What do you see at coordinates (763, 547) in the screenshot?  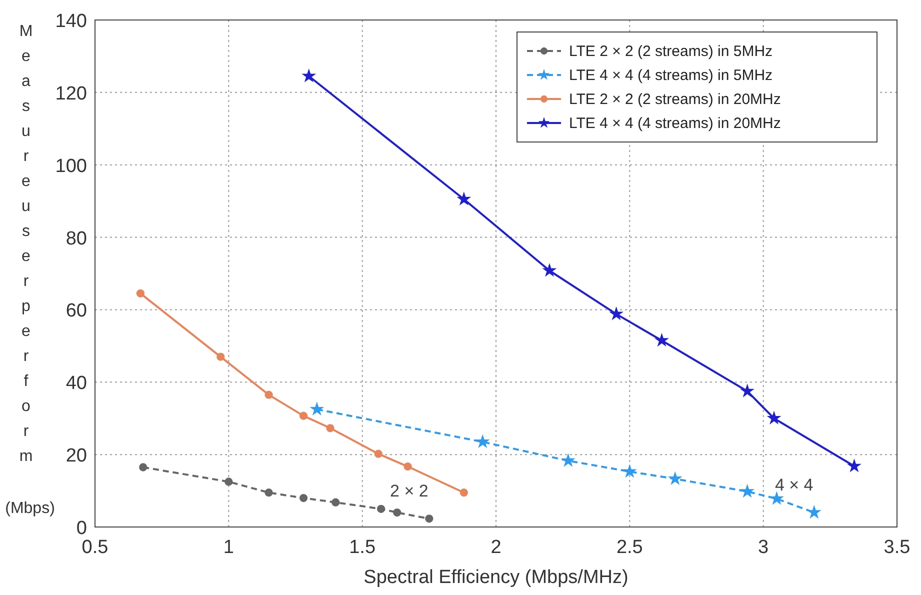 I see `x-tick-label: 3` at bounding box center [763, 547].